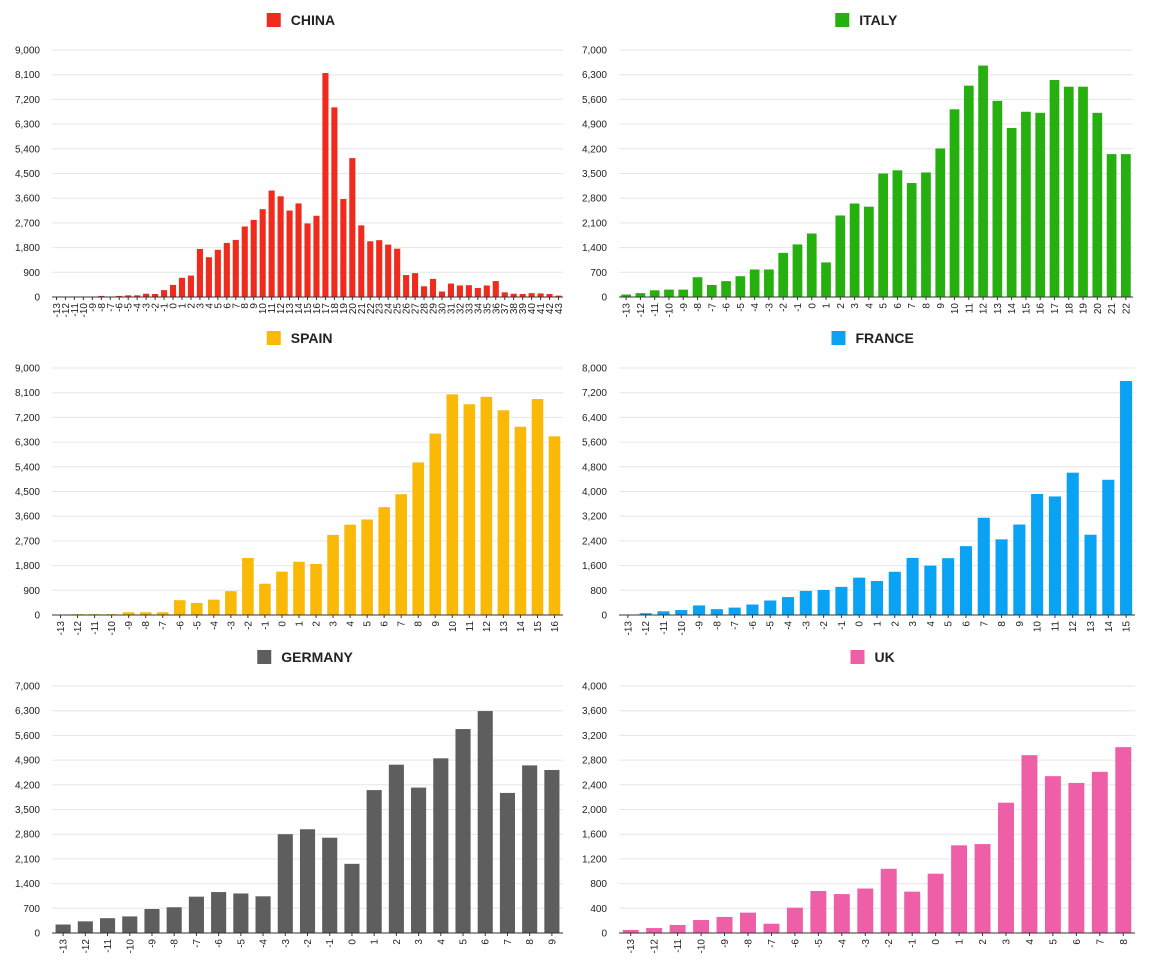  Describe the element at coordinates (425, 309) in the screenshot. I see `x-tick-label: 28` at that location.